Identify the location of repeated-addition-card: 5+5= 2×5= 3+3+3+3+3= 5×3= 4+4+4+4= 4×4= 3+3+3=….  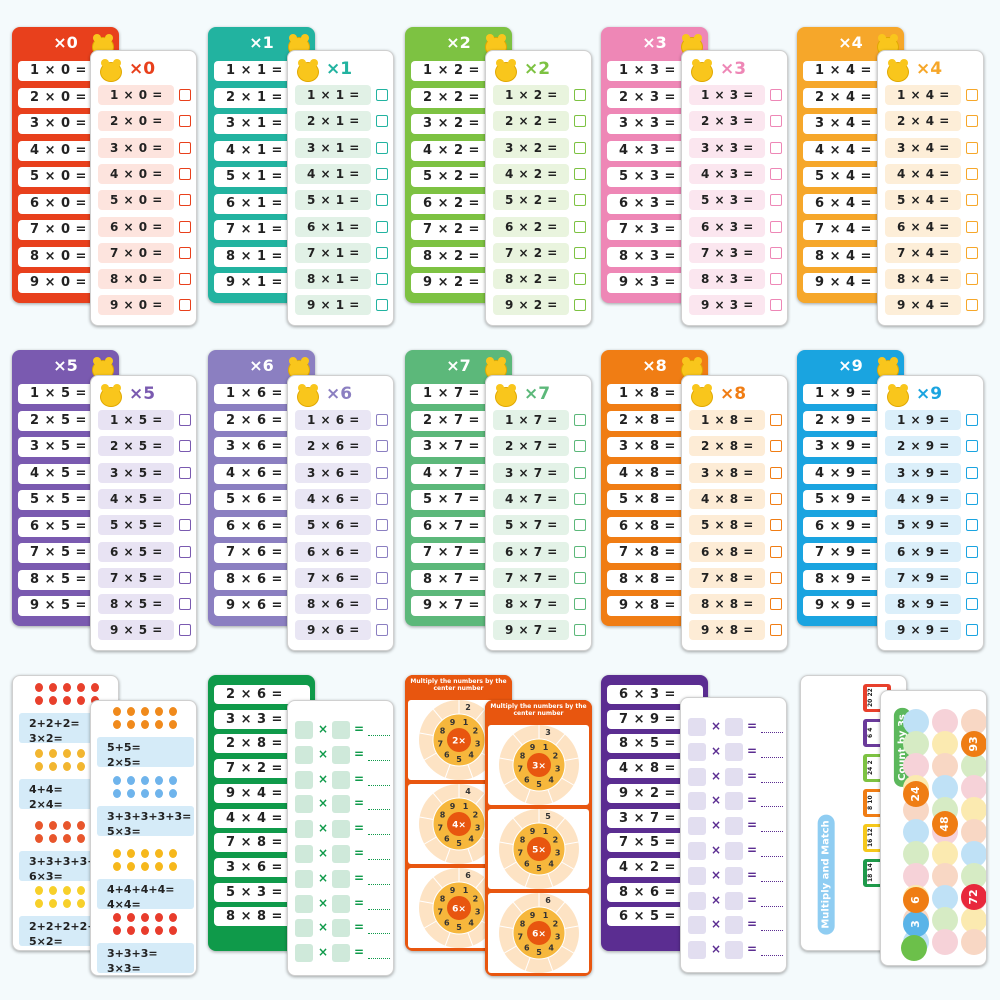
(143, 838).